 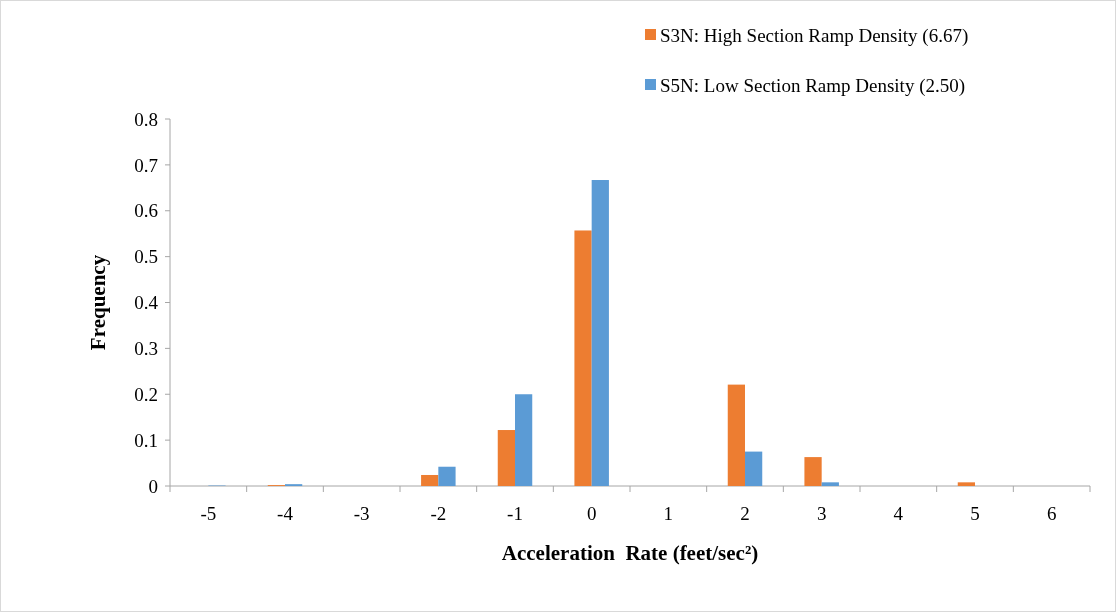 I want to click on x-tick-label: 0, so click(x=591, y=513).